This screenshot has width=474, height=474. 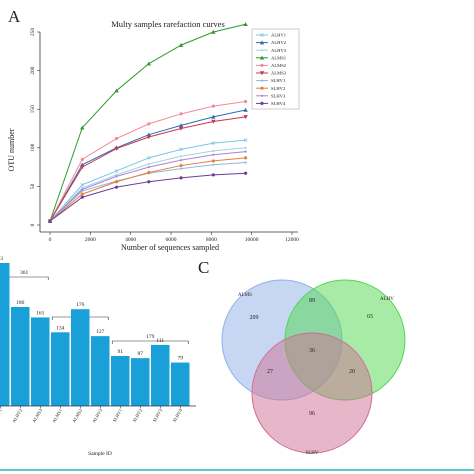 What do you see at coordinates (33, 186) in the screenshot?
I see `y-tick-label: 50` at bounding box center [33, 186].